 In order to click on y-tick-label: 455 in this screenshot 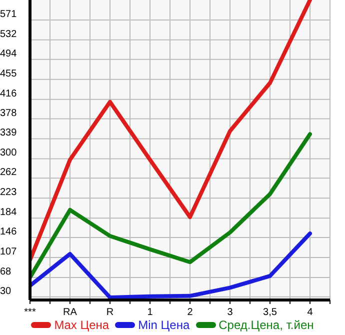, I will do `click(9, 74)`.